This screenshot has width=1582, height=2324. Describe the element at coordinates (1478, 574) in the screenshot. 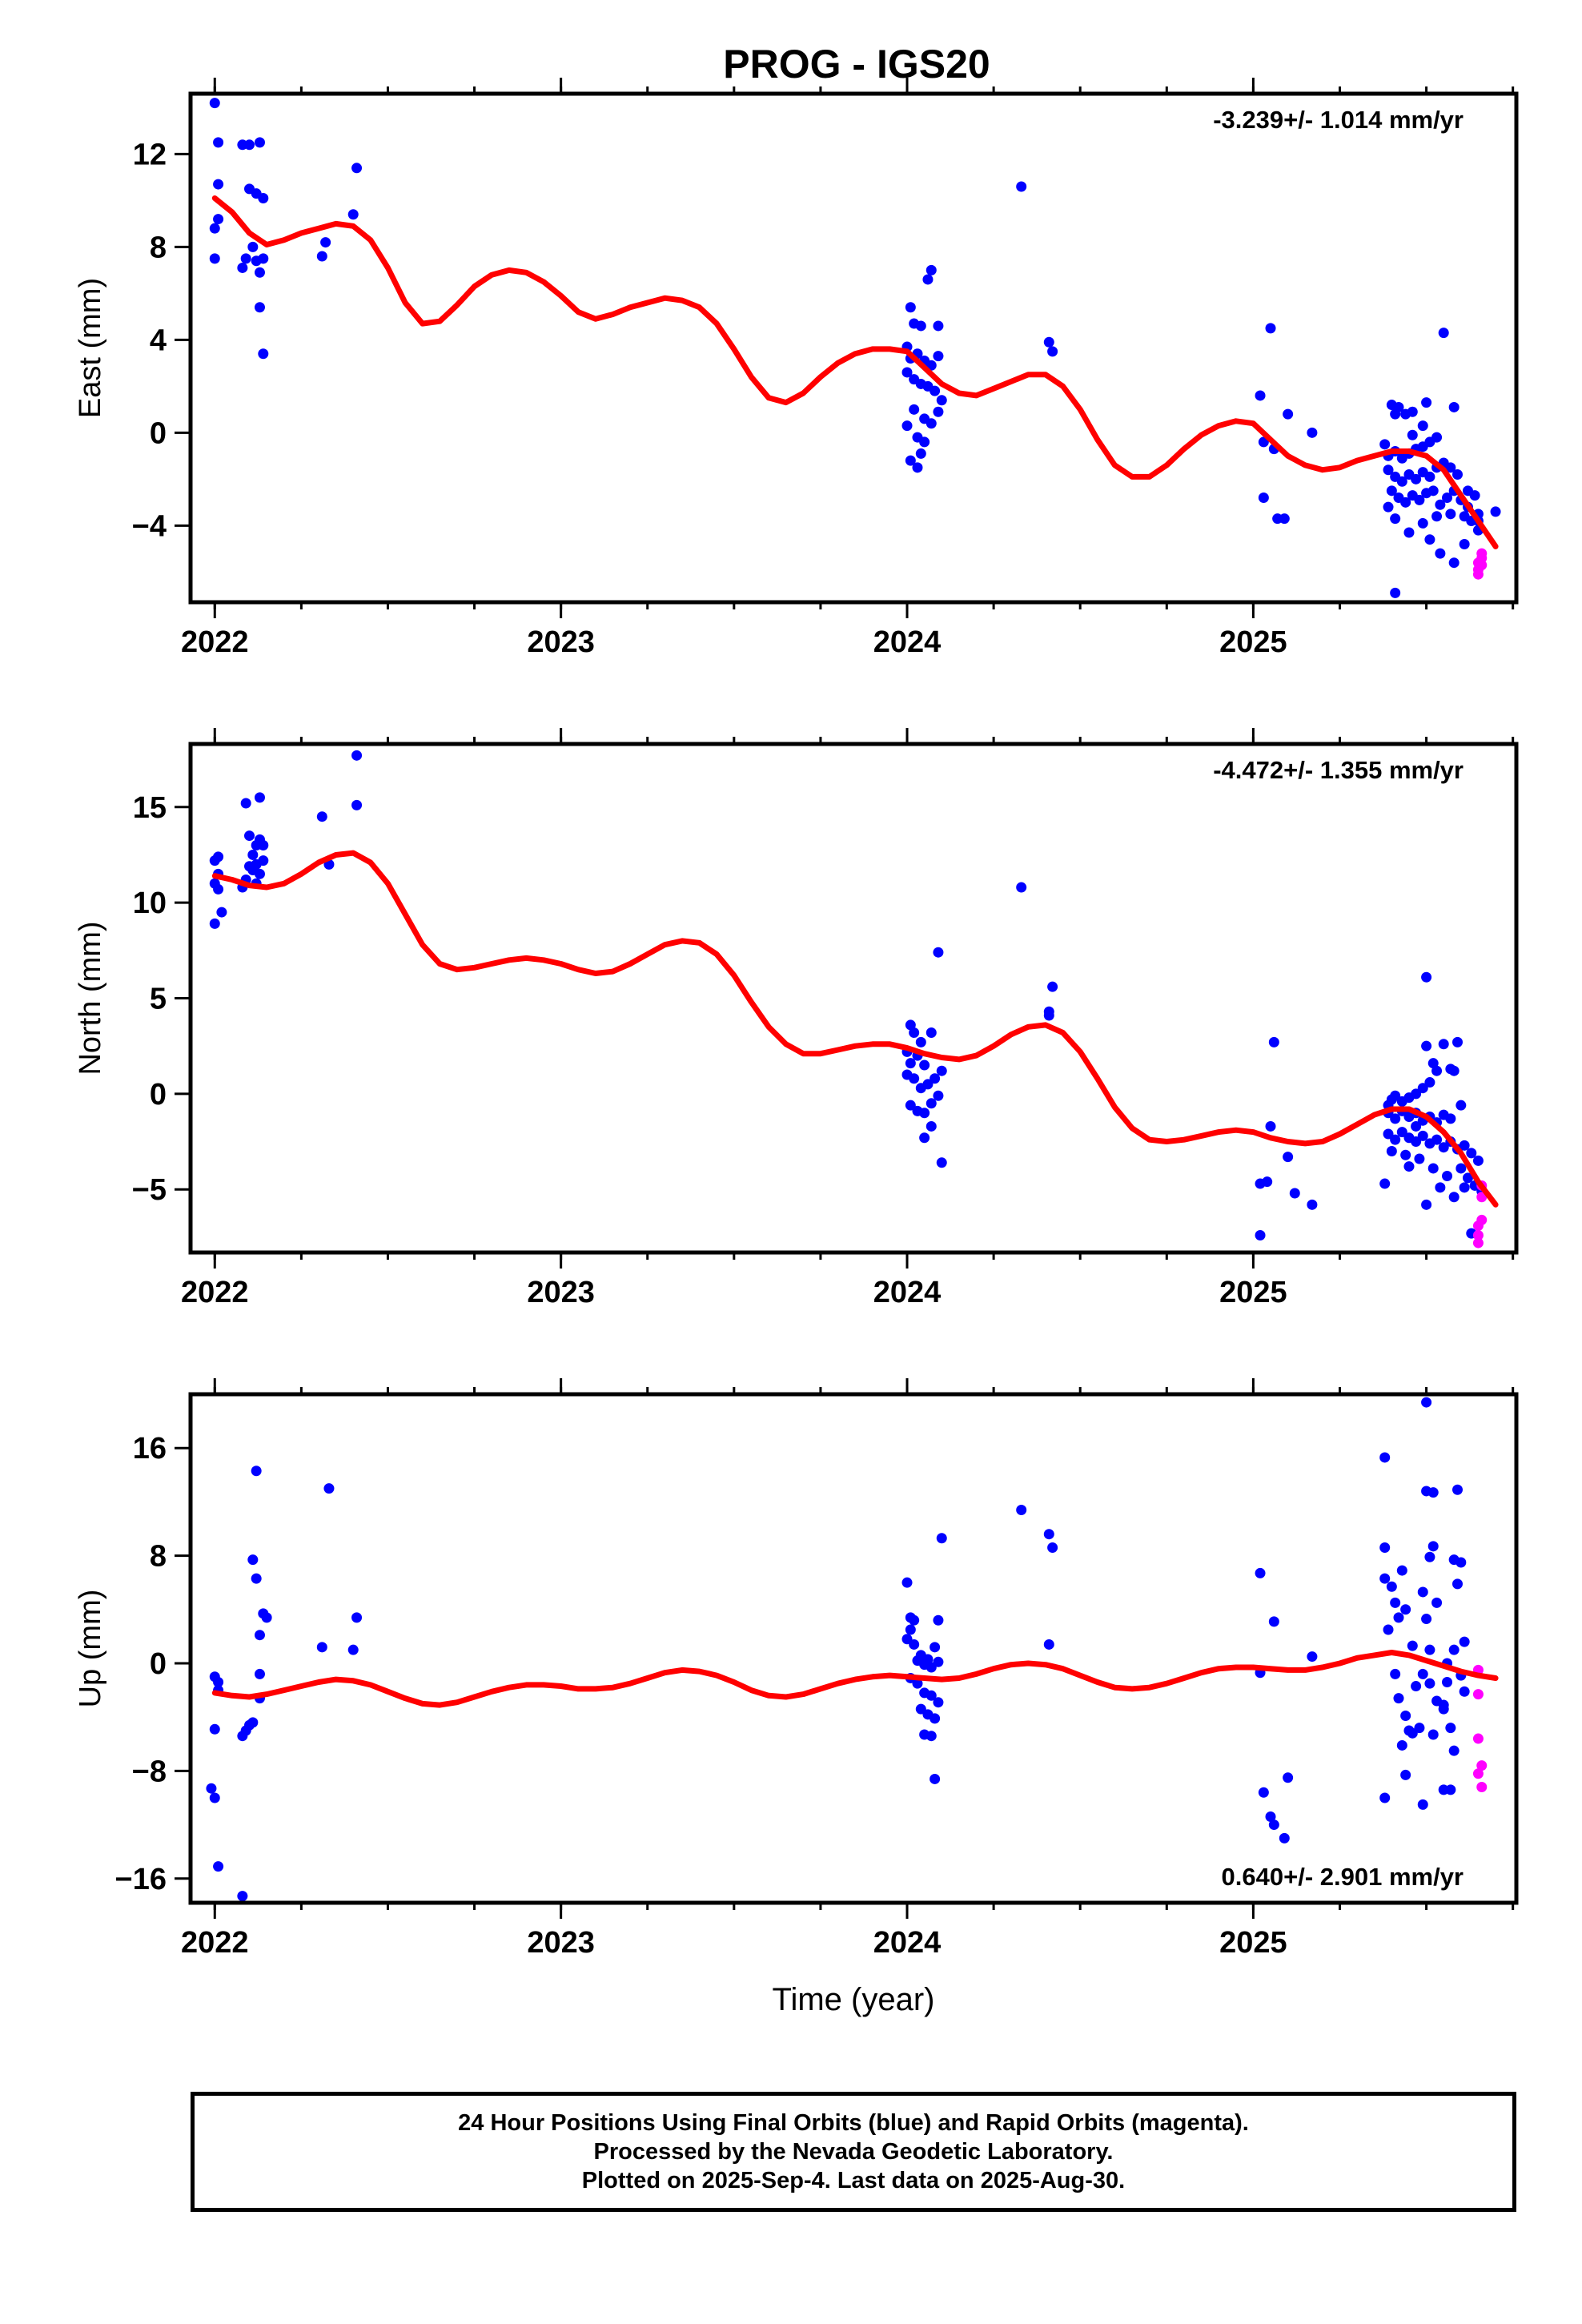

I see `east-rapid-point` at that location.